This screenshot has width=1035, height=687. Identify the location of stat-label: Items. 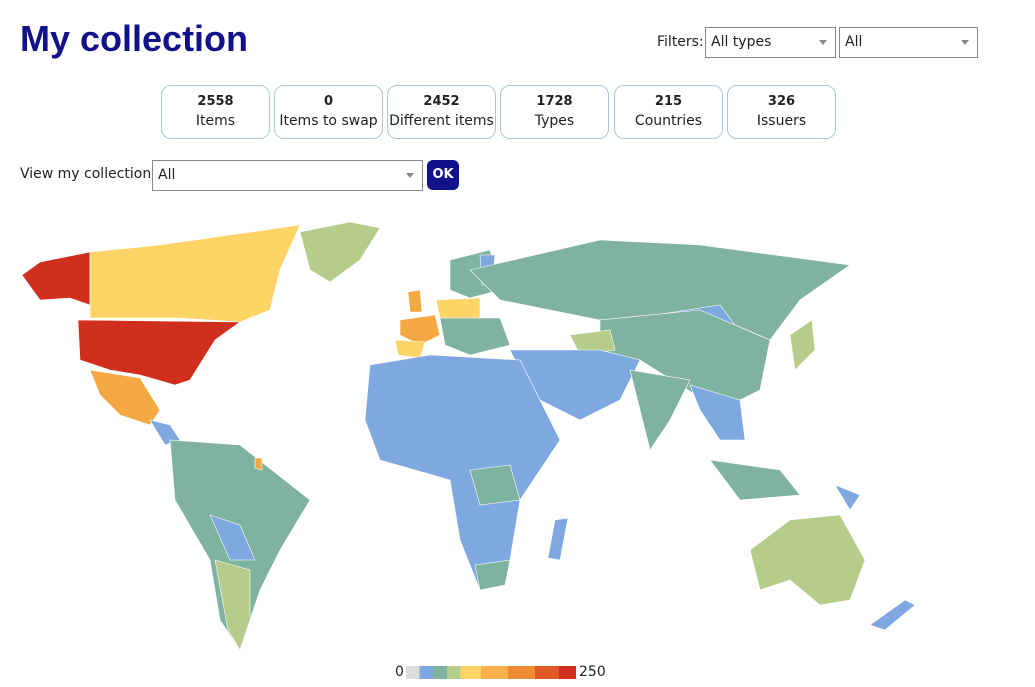
(215, 121).